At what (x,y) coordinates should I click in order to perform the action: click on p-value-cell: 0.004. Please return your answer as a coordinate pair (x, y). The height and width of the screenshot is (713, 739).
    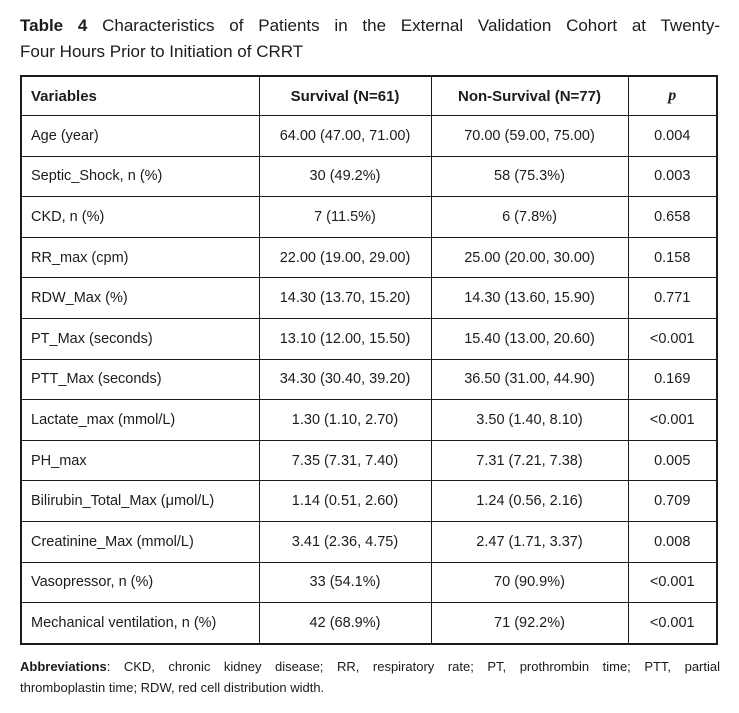
    Looking at the image, I should click on (672, 136).